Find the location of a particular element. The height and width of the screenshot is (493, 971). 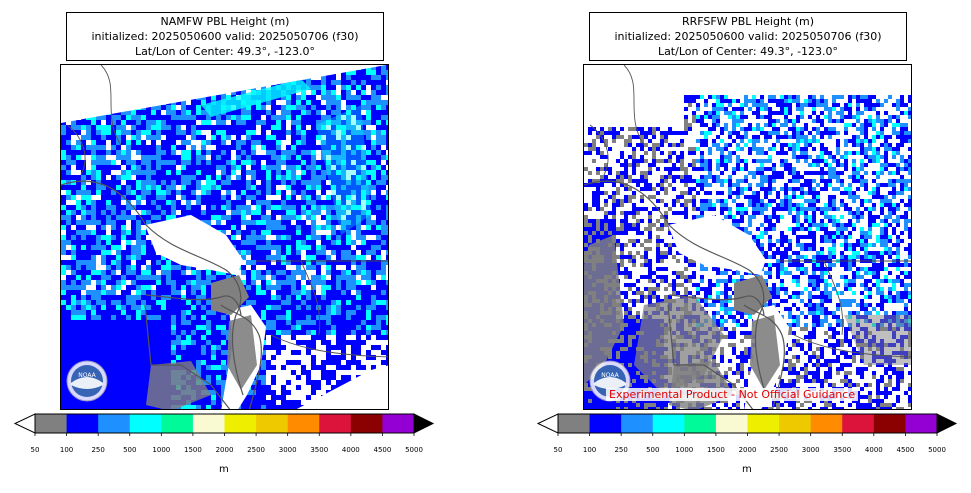

panel-title: NAMFW PBL Height (m) is located at coordinates (225, 21).